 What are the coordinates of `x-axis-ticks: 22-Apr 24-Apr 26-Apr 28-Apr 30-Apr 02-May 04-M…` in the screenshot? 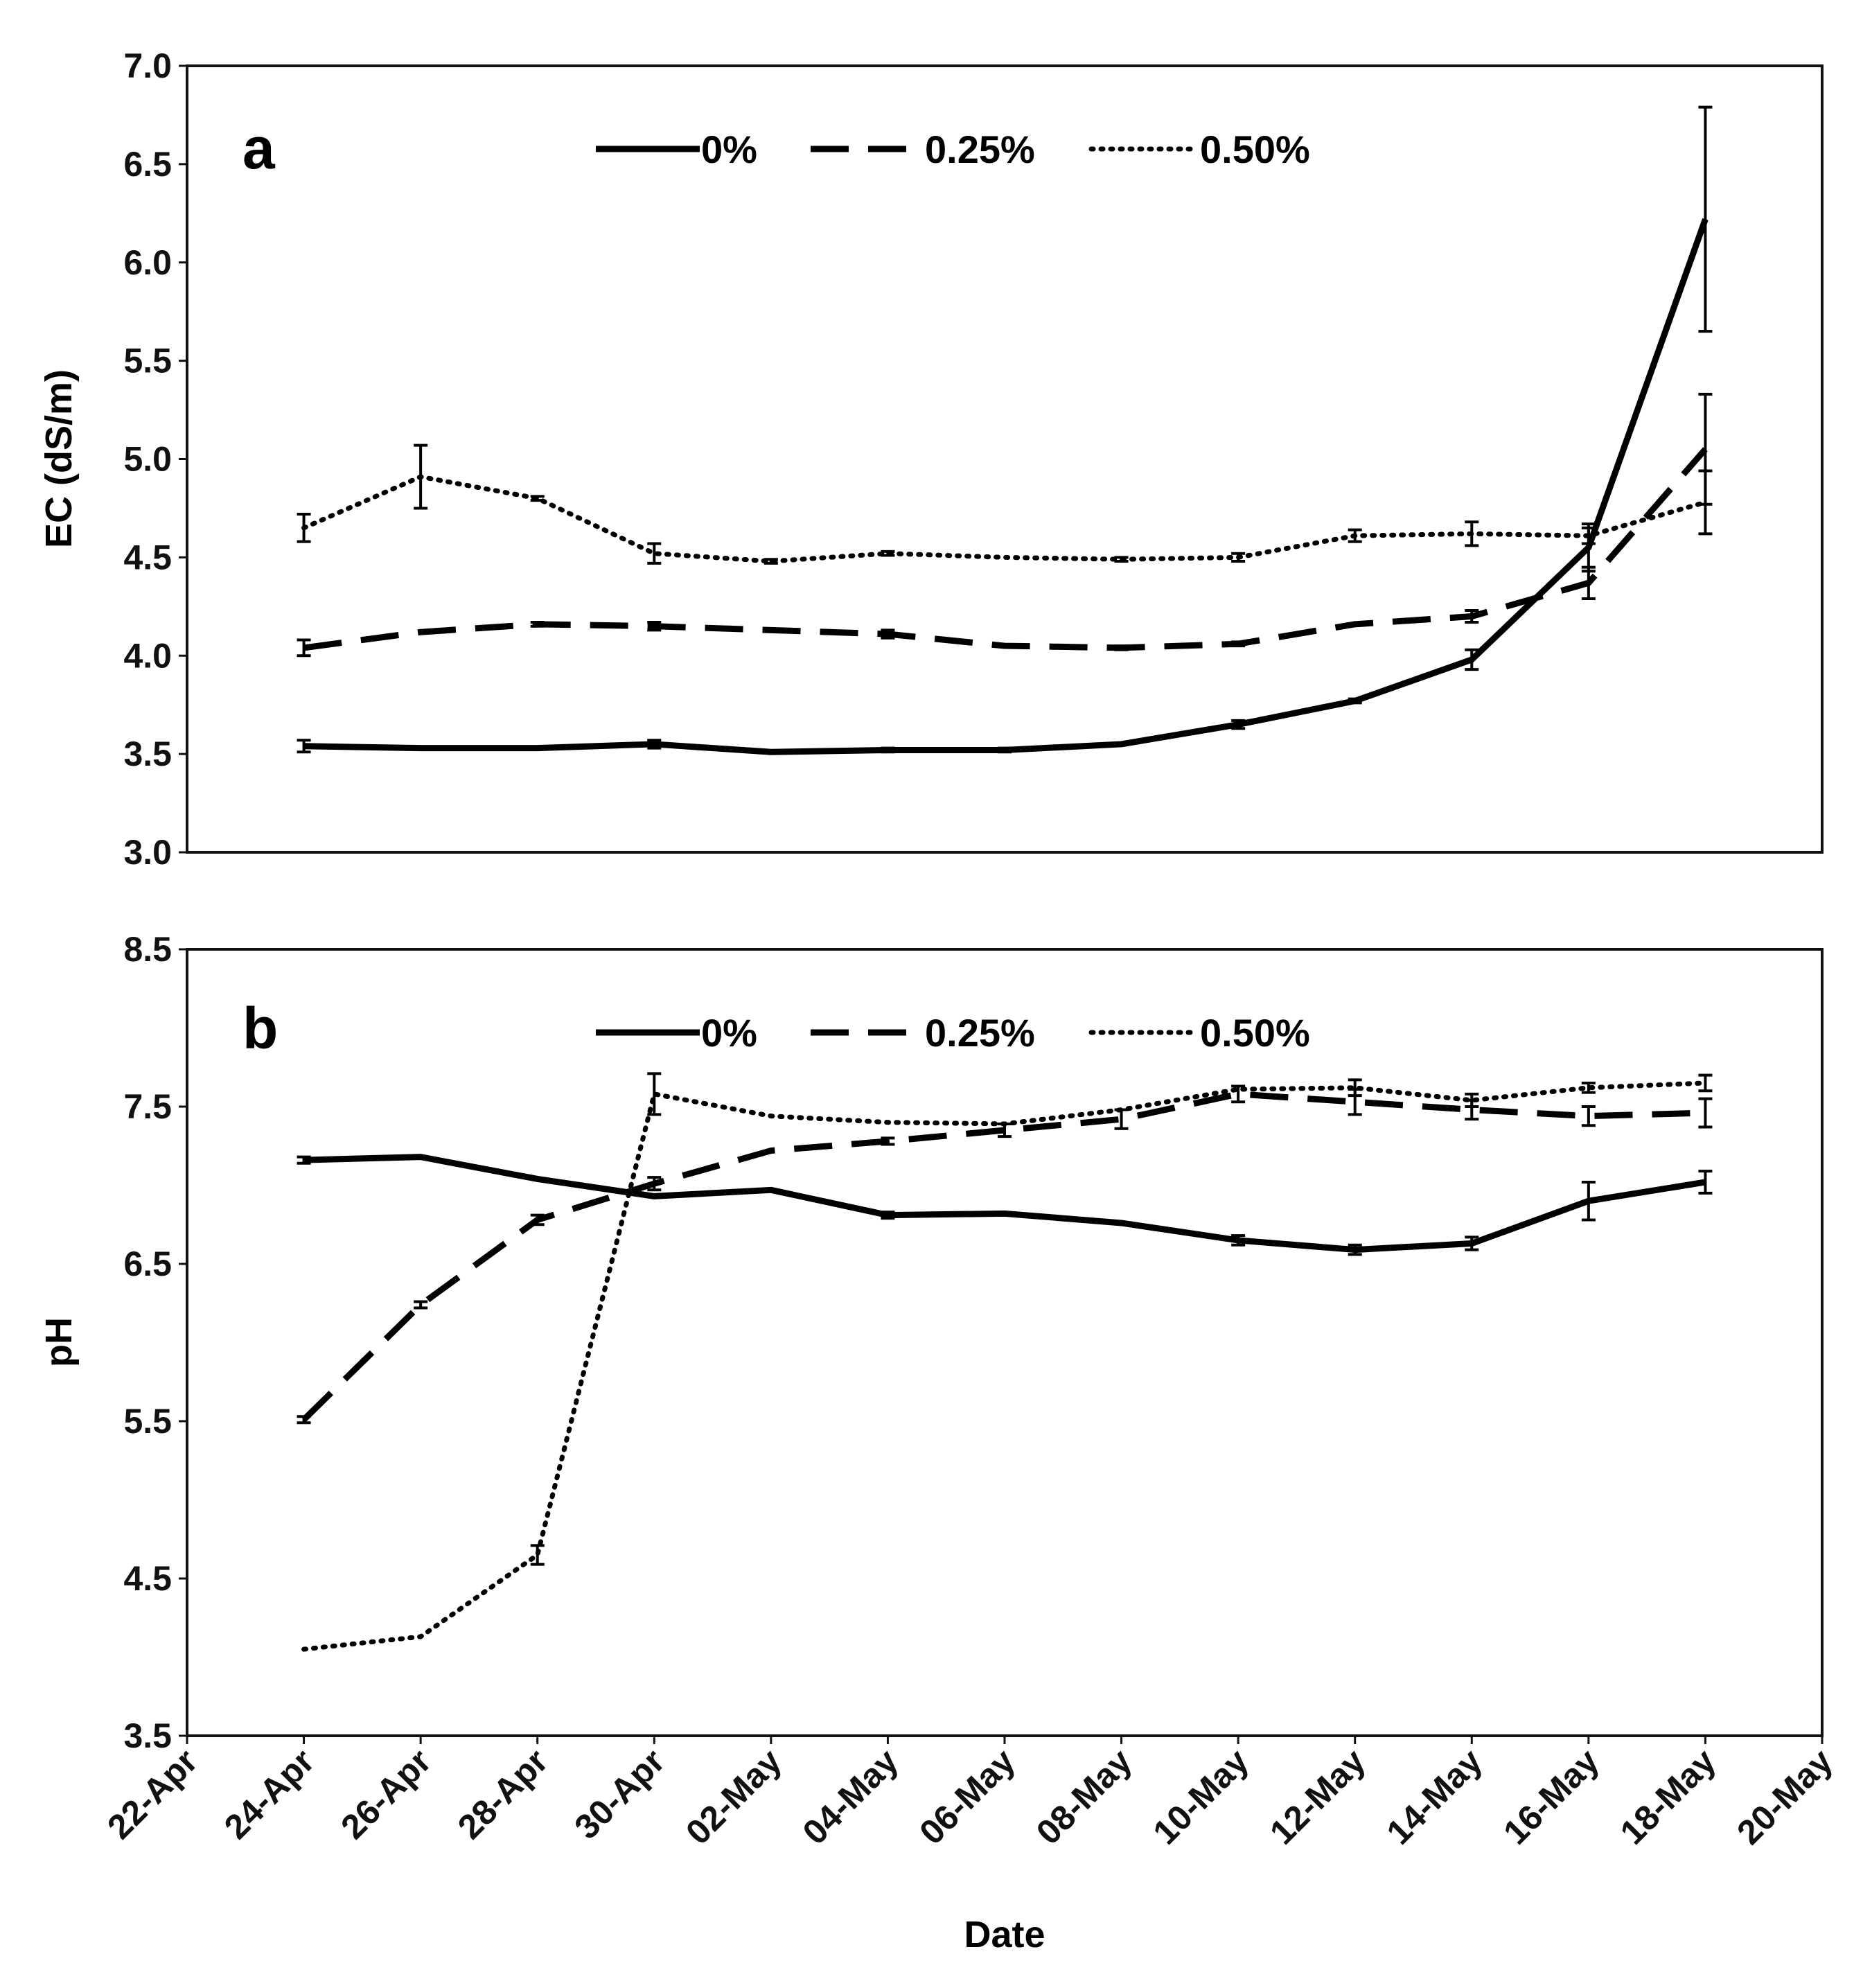 It's located at (970, 1794).